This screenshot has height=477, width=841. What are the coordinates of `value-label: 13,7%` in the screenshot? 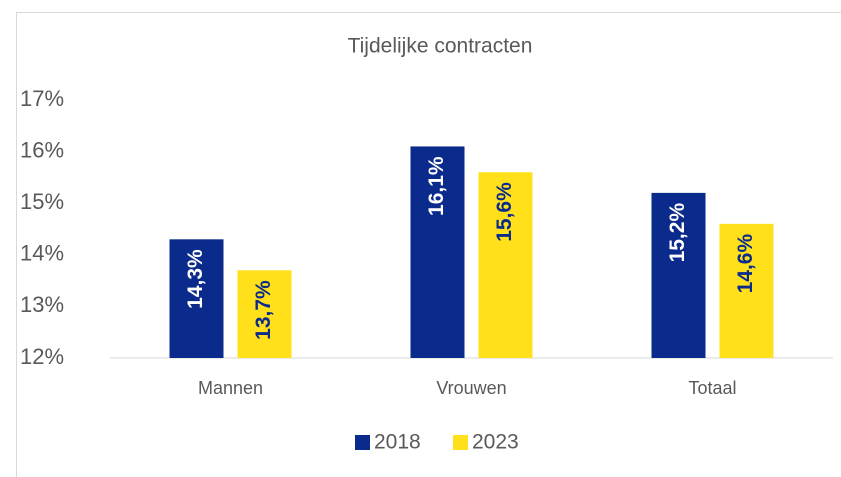 It's located at (263, 310).